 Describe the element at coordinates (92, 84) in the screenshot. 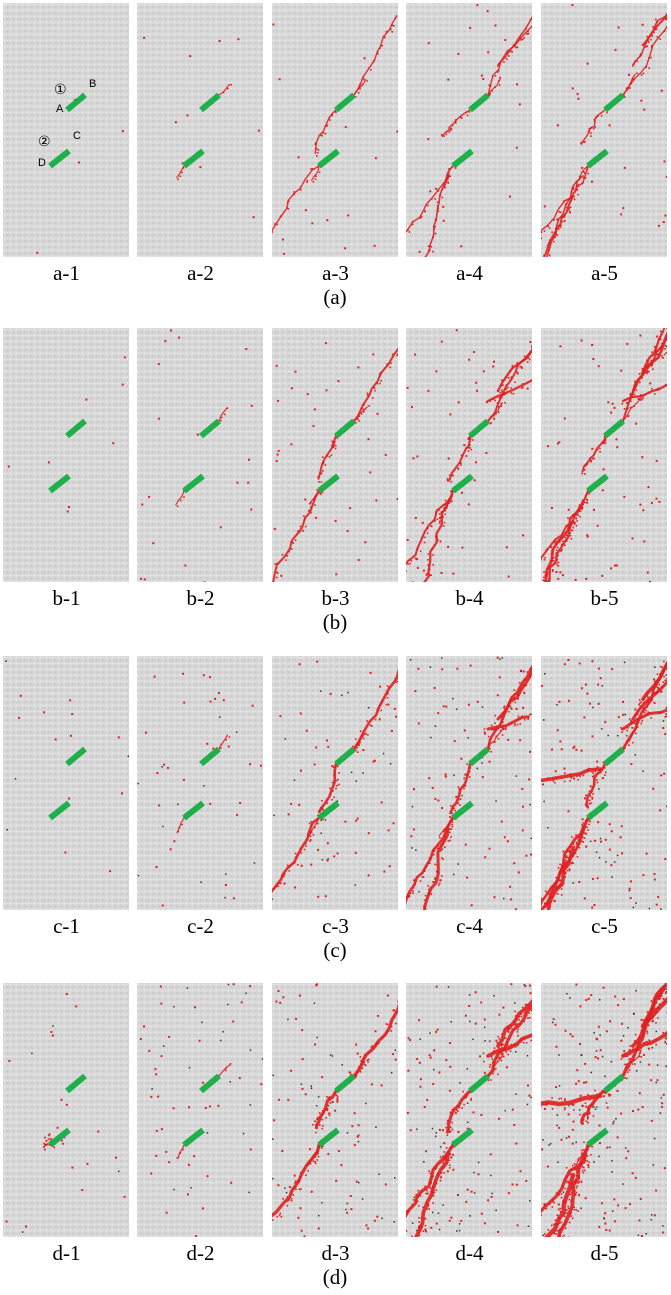

I see `tip-b-label: B` at that location.